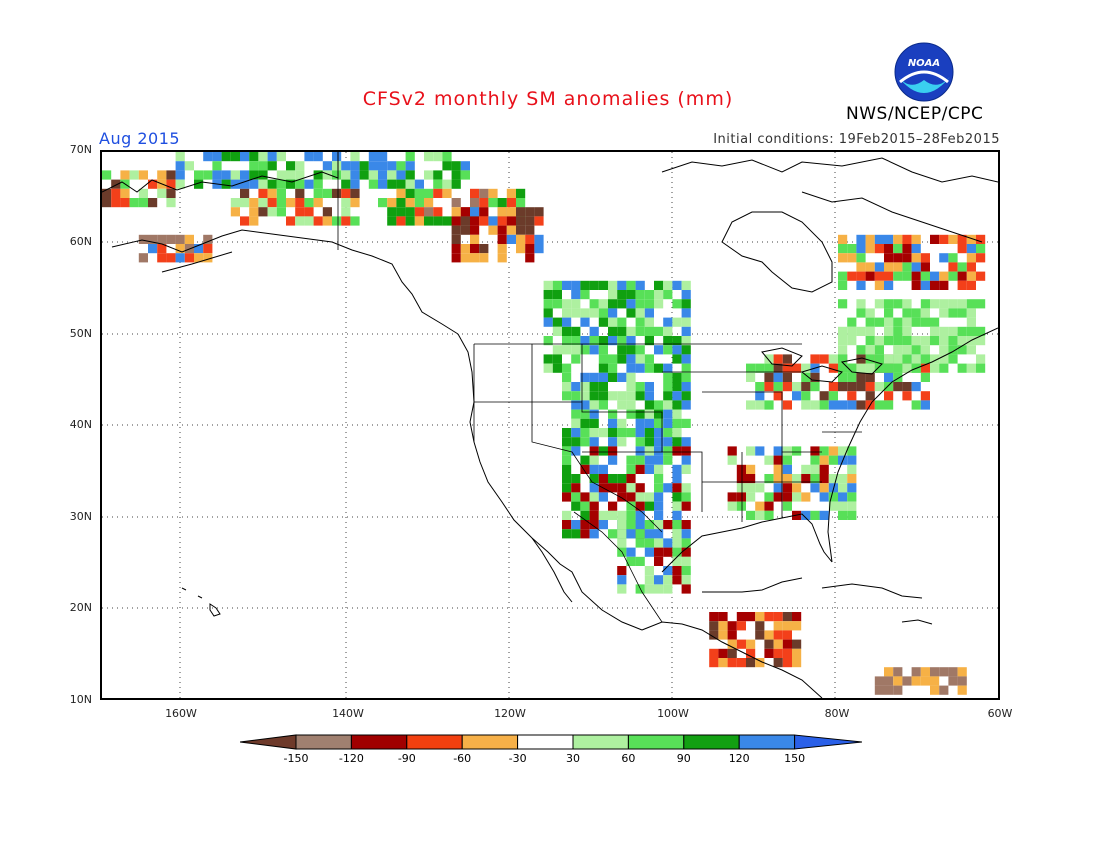 This screenshot has width=1100, height=850. I want to click on colorbar-tick-label: 120, so click(739, 758).